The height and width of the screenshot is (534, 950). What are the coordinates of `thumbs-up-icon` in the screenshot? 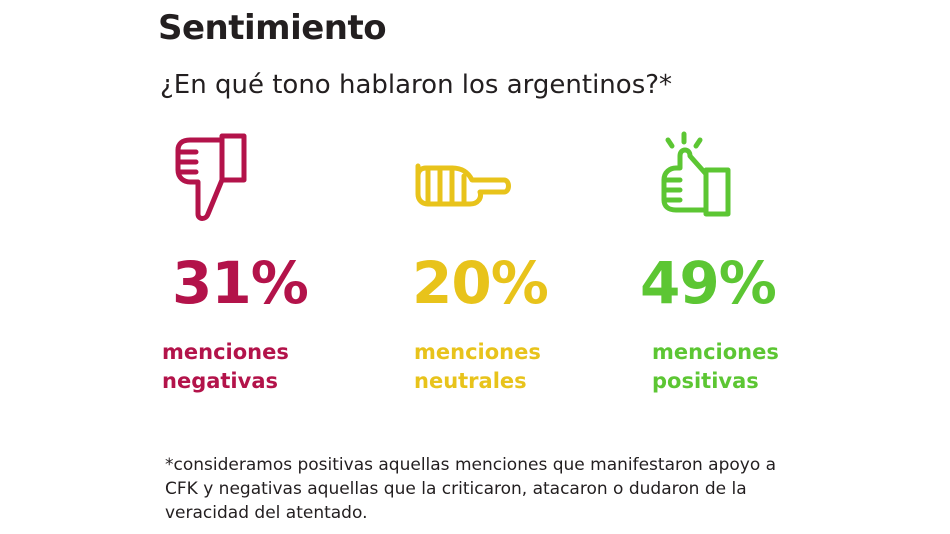 It's located at (696, 174).